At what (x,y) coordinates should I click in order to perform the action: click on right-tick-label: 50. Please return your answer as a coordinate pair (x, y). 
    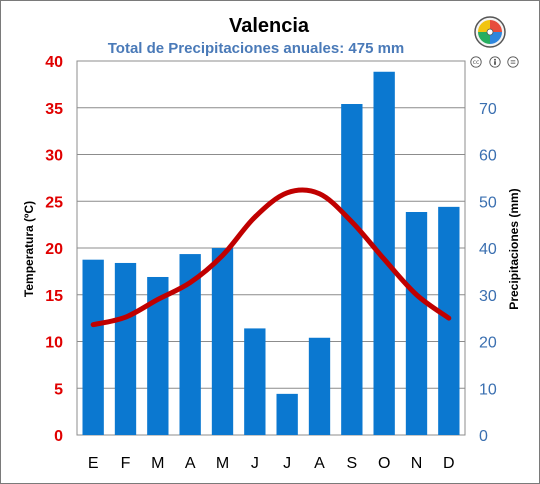
    Looking at the image, I should click on (488, 202).